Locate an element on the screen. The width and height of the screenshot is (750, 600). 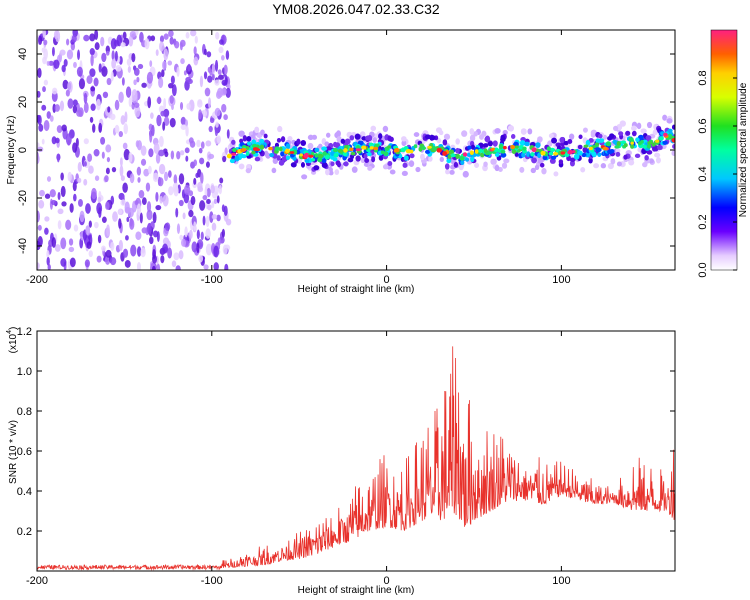
snr-xtick-label: 0 is located at coordinates (387, 581).